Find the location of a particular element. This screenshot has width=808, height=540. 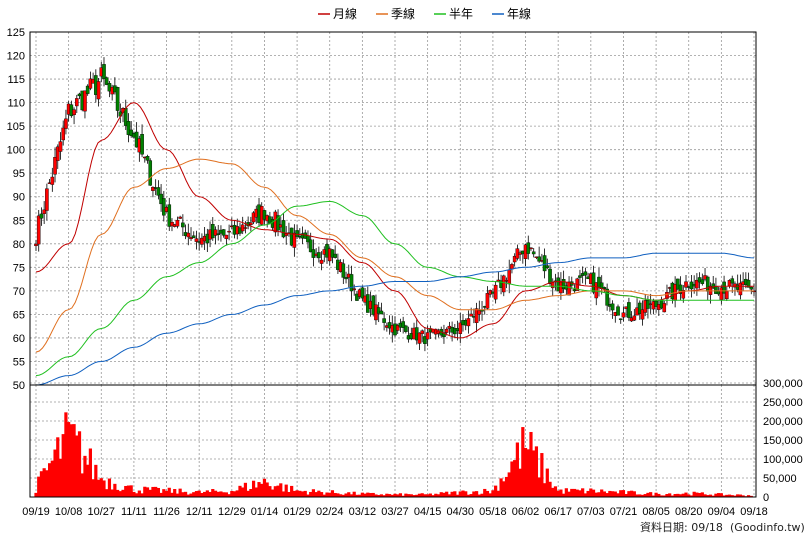

date-tick-label-10: 03/12 is located at coordinates (363, 512).